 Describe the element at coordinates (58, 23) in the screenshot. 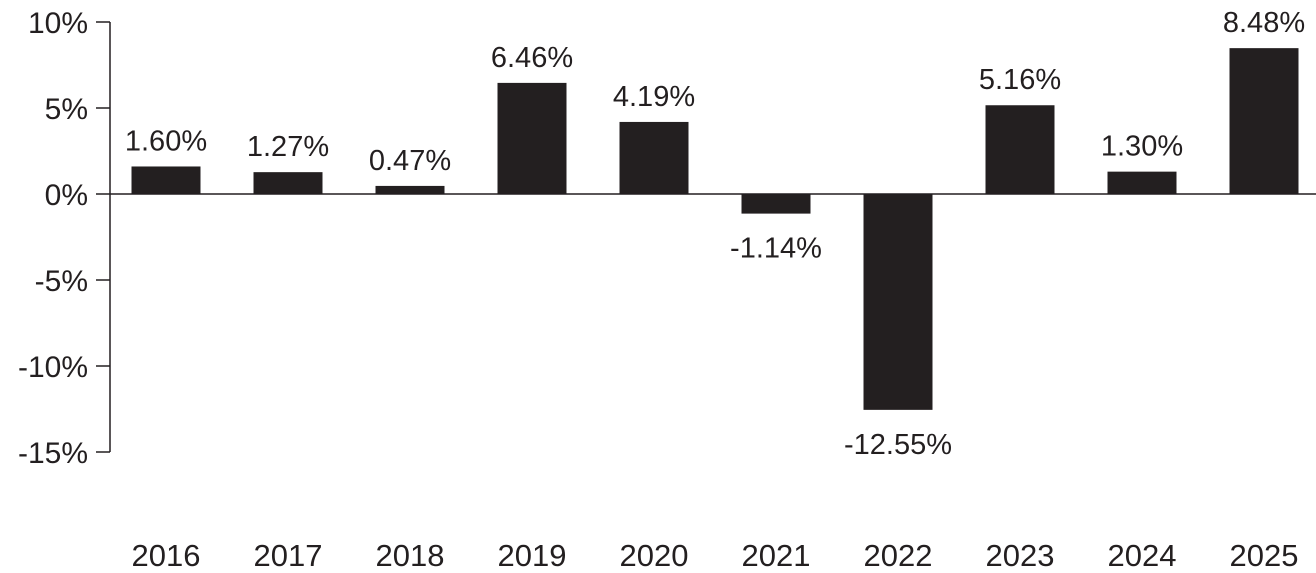

I see `y-tick-label: 10%` at that location.